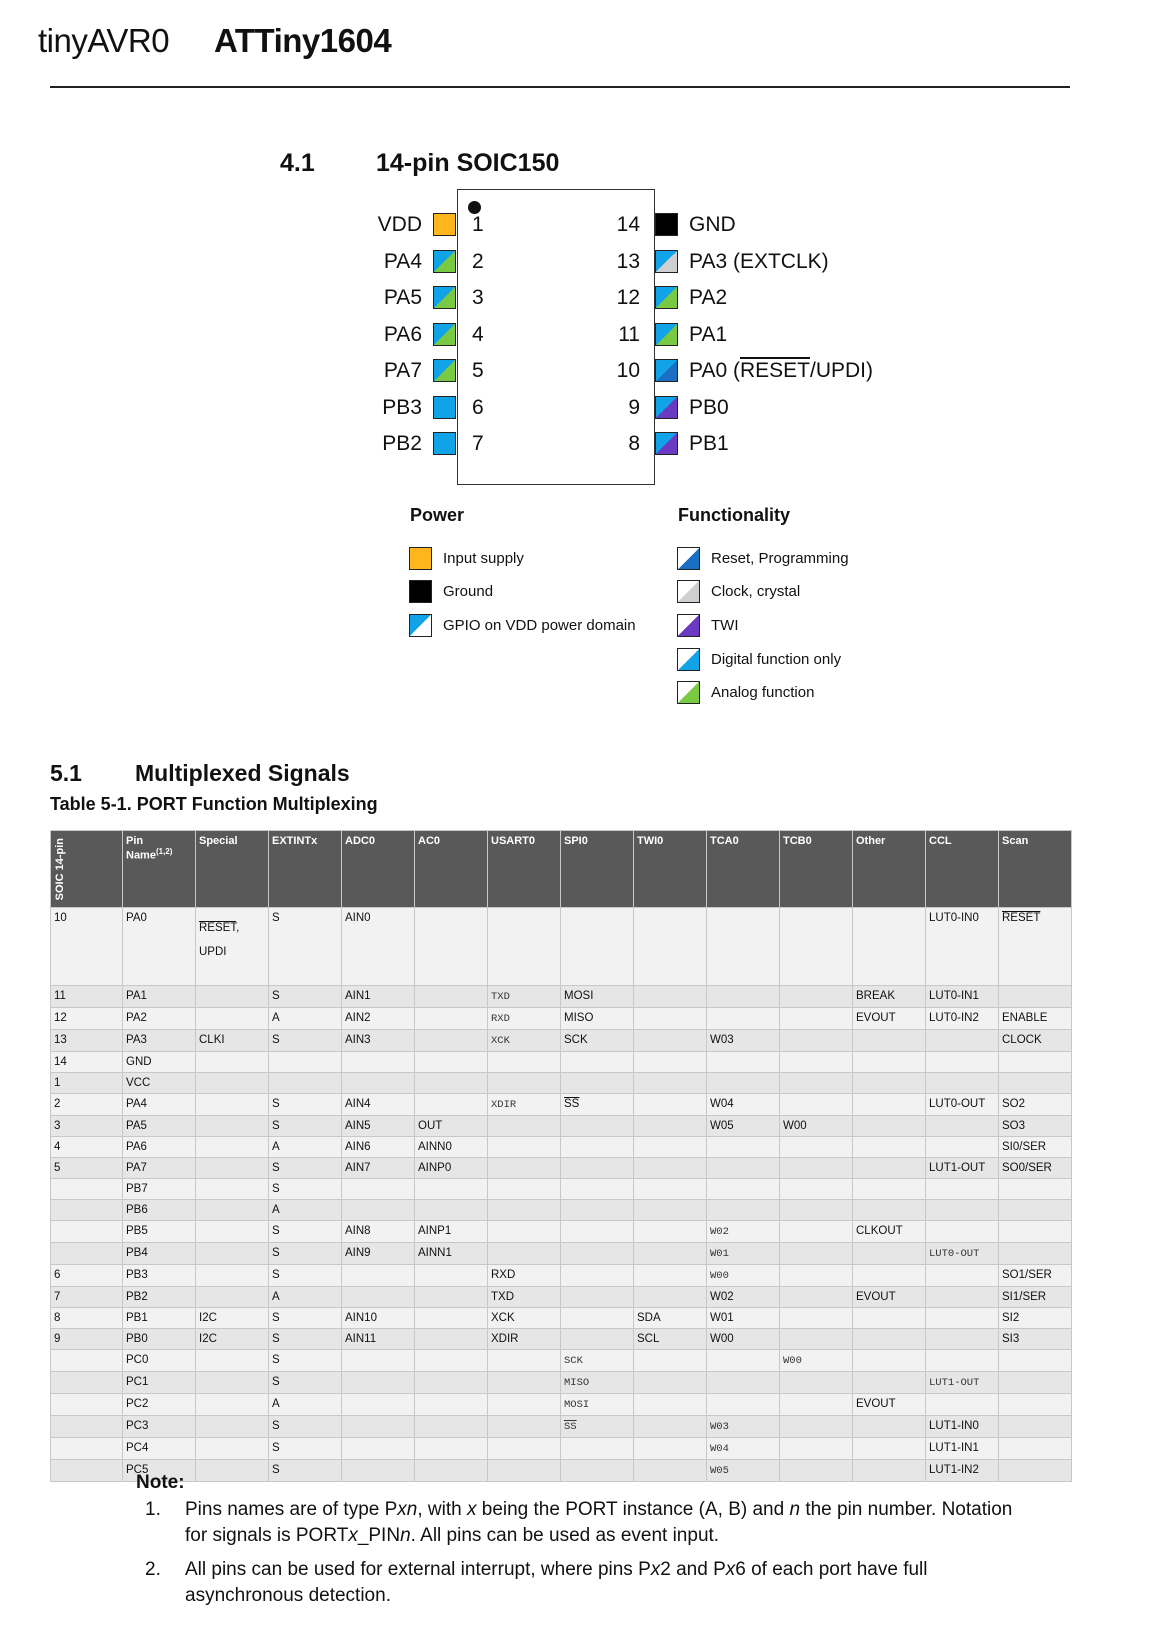 The image size is (1164, 1633). Describe the element at coordinates (159, 1297) in the screenshot. I see `cell-pin: PB2` at that location.